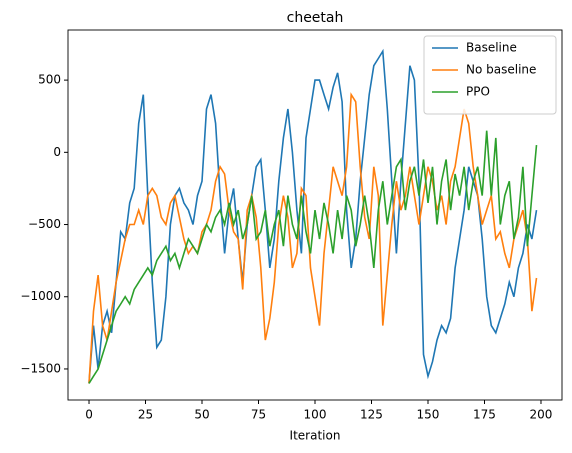  Describe the element at coordinates (315, 415) in the screenshot. I see `x-tick-label: 100` at that location.